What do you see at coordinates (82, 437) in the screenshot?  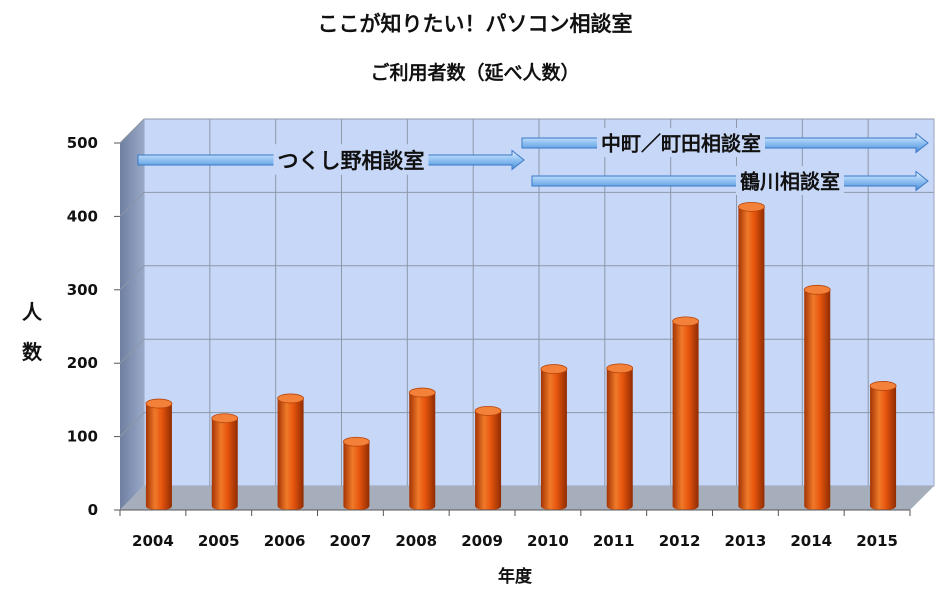 I see `y-tick-label: 100` at bounding box center [82, 437].